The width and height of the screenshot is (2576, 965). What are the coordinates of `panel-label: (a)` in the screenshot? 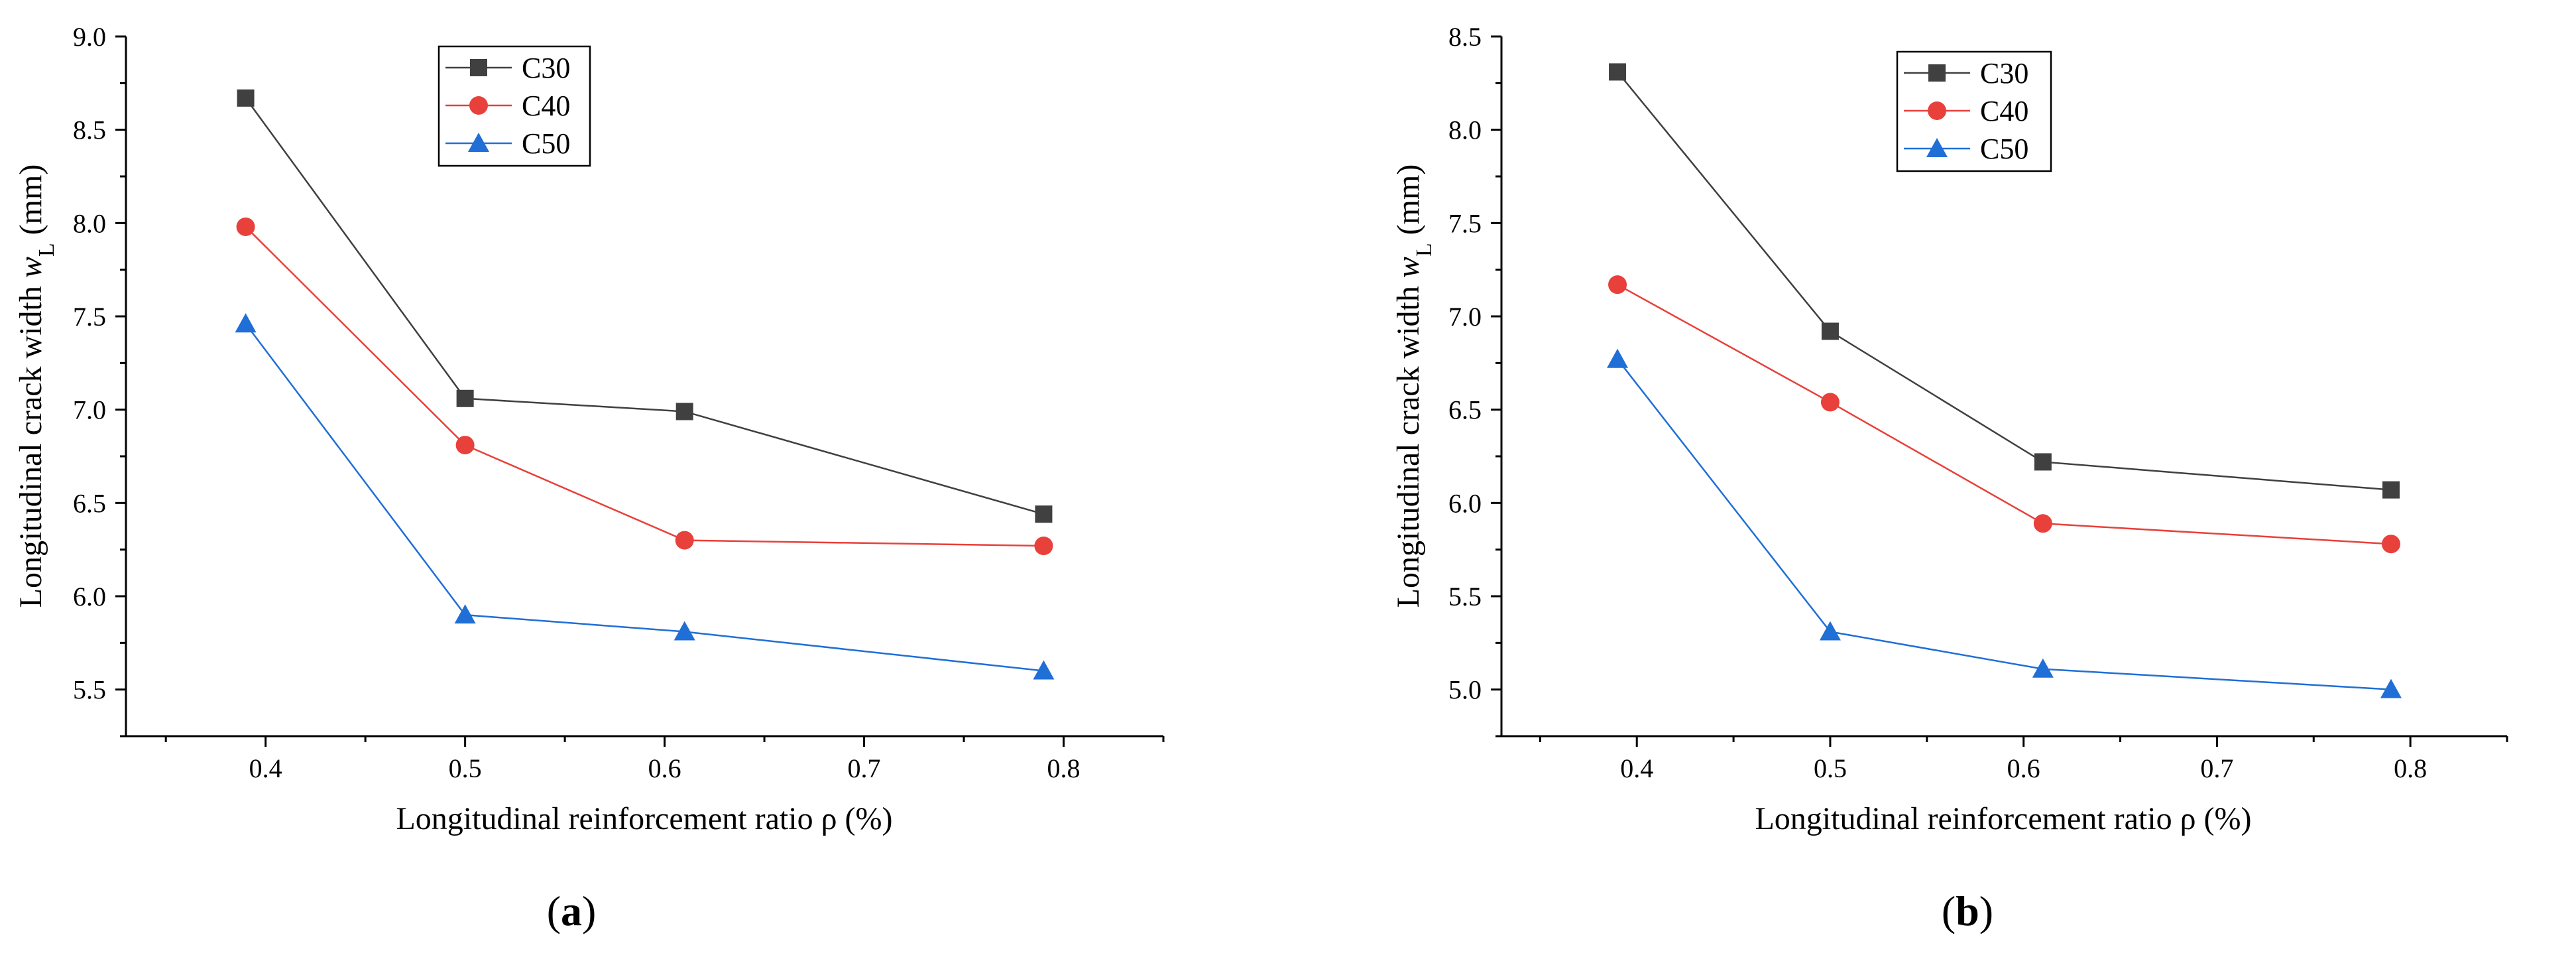 It's located at (572, 910).